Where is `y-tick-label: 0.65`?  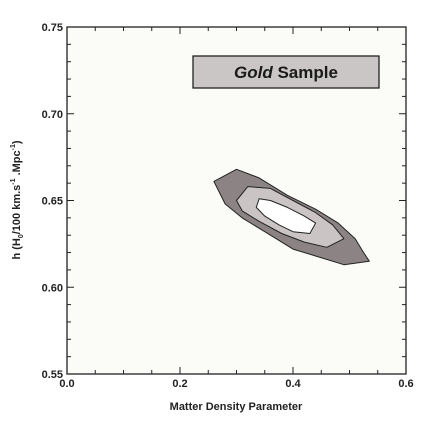 y-tick-label: 0.65 is located at coordinates (52, 202).